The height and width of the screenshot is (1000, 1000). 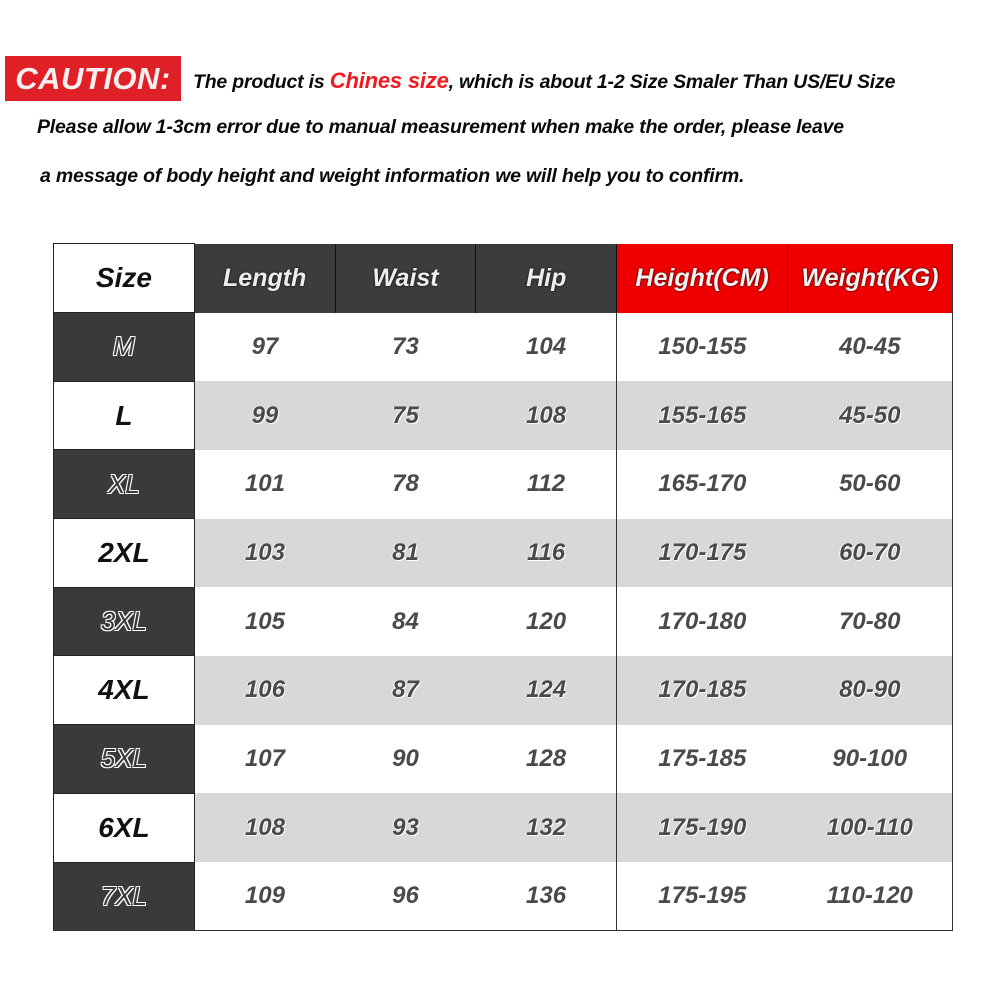 I want to click on cell-hip: 124, so click(x=546, y=690).